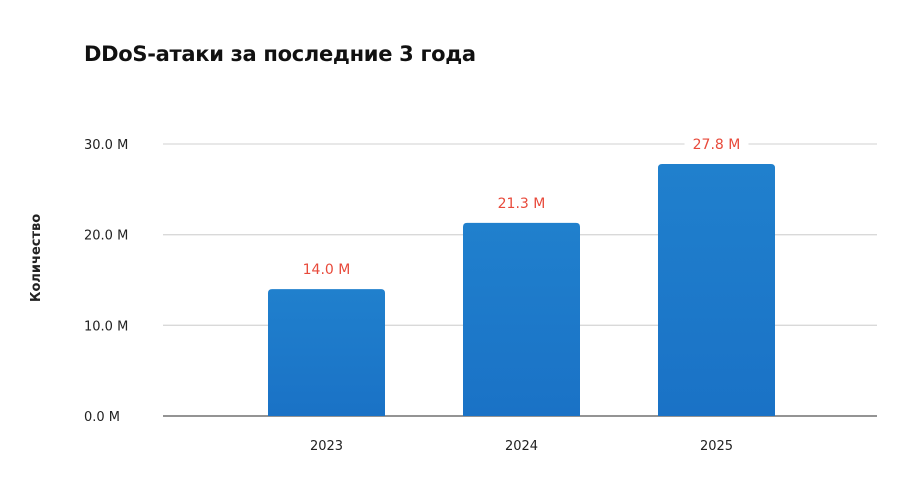  I want to click on bar-2023, so click(326, 352).